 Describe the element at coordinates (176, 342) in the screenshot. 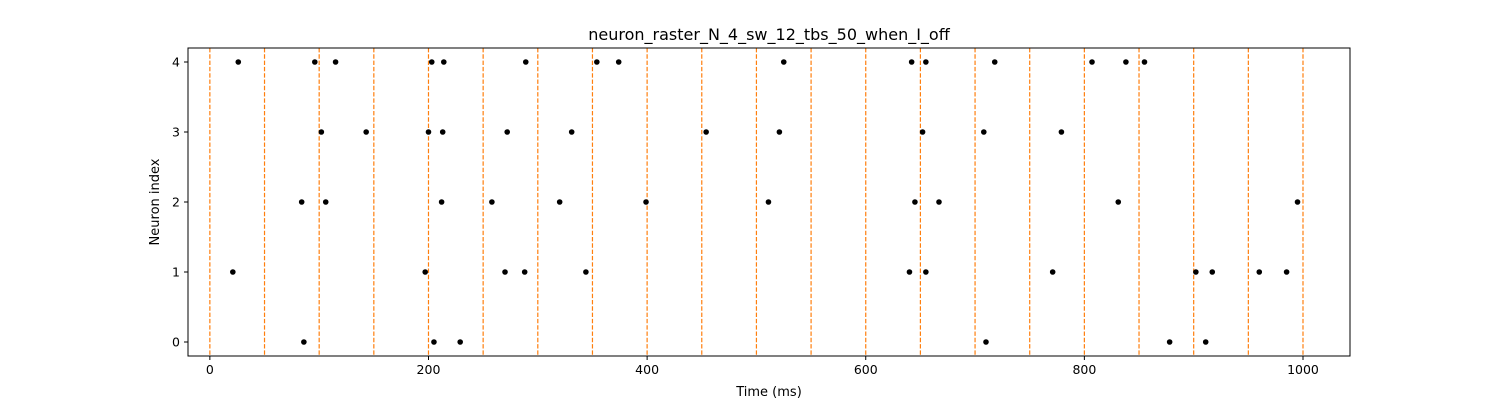

I see `y-tick-label: 0` at that location.